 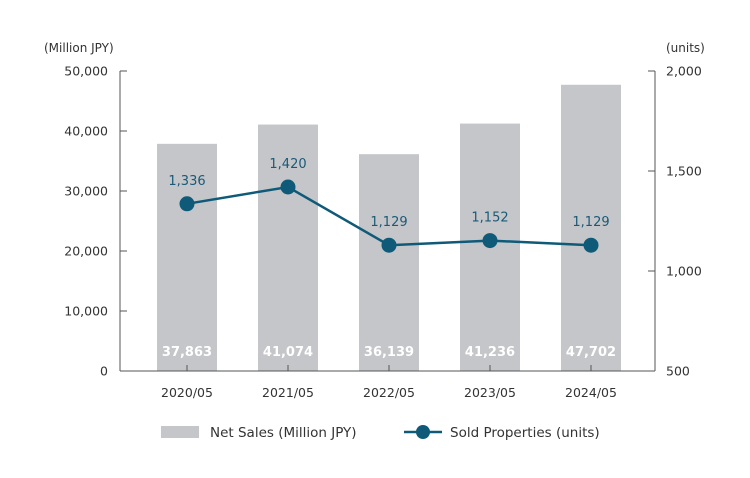 What do you see at coordinates (86, 191) in the screenshot?
I see `left-axis-tick-label: 30,000` at bounding box center [86, 191].